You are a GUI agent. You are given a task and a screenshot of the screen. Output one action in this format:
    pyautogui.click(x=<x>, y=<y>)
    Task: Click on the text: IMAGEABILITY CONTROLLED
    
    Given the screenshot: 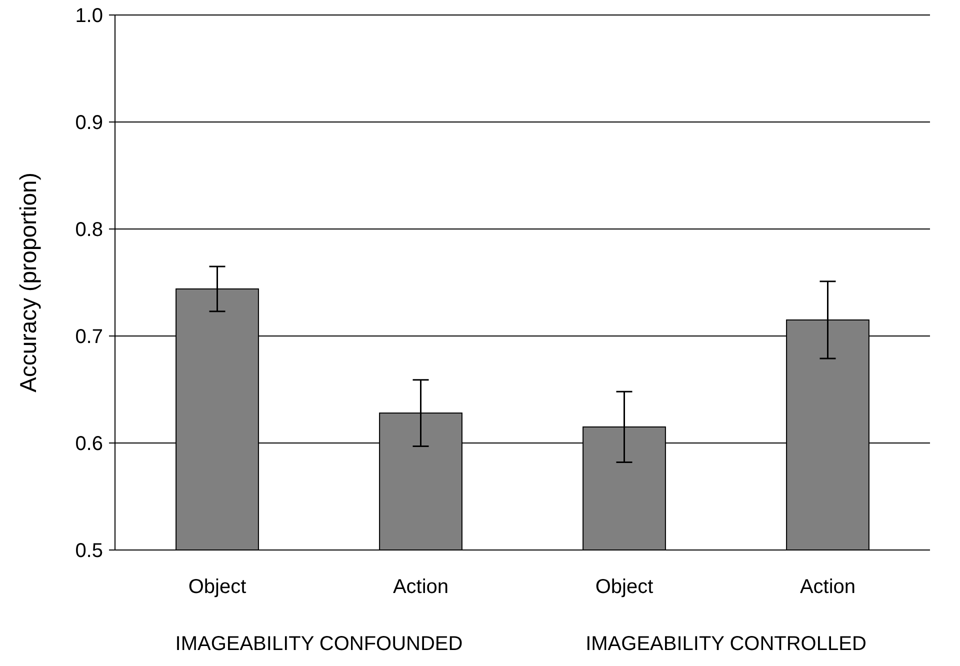 What is the action you would take?
    pyautogui.click(x=726, y=644)
    